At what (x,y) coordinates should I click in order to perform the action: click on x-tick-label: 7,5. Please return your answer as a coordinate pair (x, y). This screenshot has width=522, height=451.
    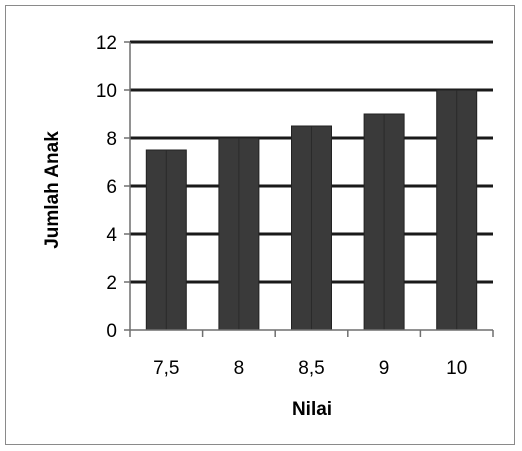
    Looking at the image, I should click on (166, 368).